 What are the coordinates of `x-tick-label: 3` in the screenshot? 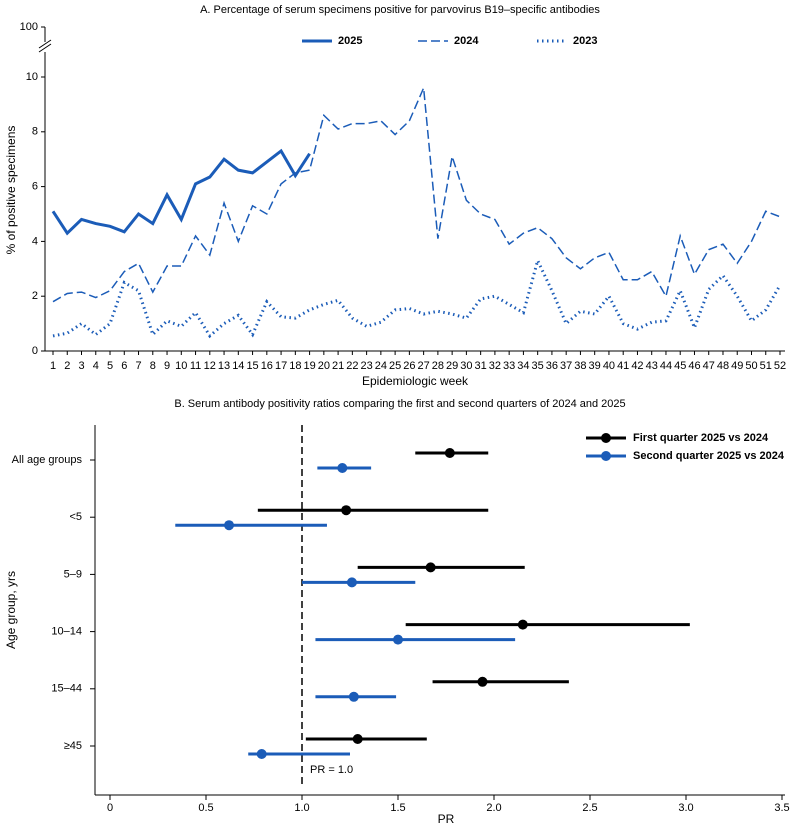 It's located at (81, 366).